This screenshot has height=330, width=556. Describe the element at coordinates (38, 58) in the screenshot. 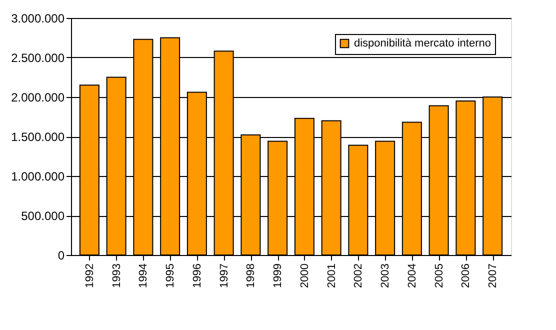

I see `y-tick-label: 2.500.000` at that location.